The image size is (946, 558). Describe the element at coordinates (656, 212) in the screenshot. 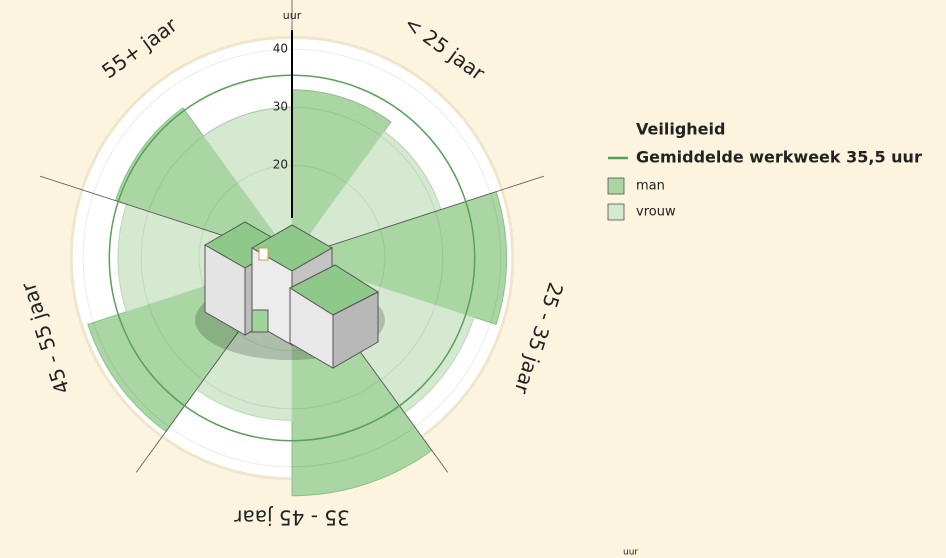

I see `legend-label: vrouw` at that location.